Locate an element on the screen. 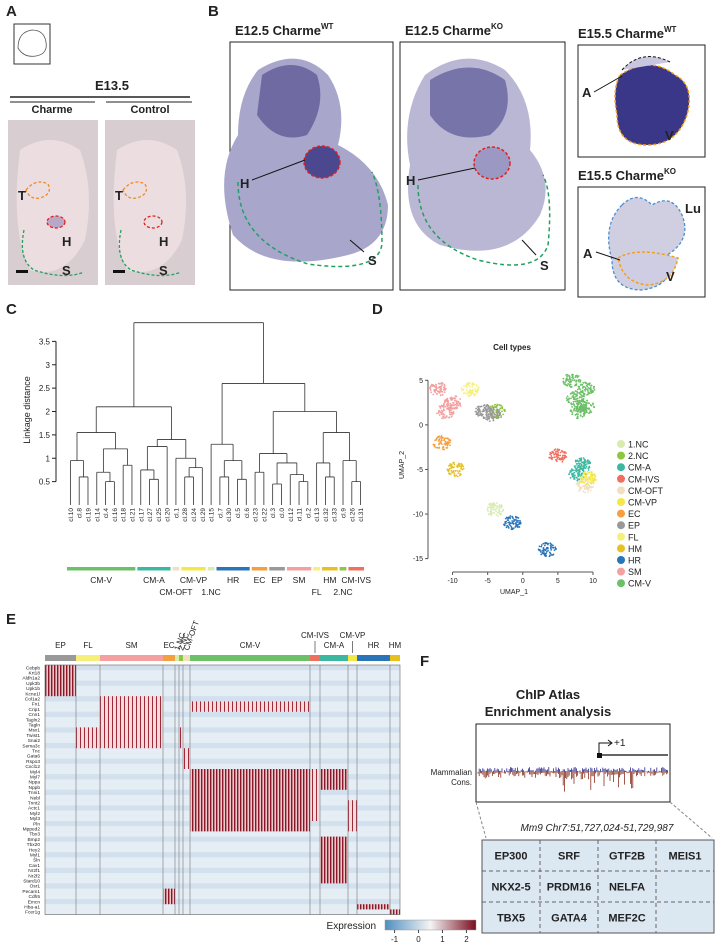 The width and height of the screenshot is (725, 950). gene-label: Upk3b is located at coordinates (33, 684).